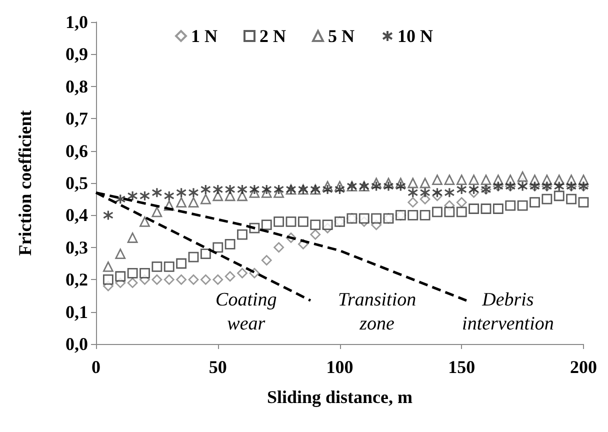 This screenshot has height=432, width=608. I want to click on legend-label: 10 N, so click(415, 36).